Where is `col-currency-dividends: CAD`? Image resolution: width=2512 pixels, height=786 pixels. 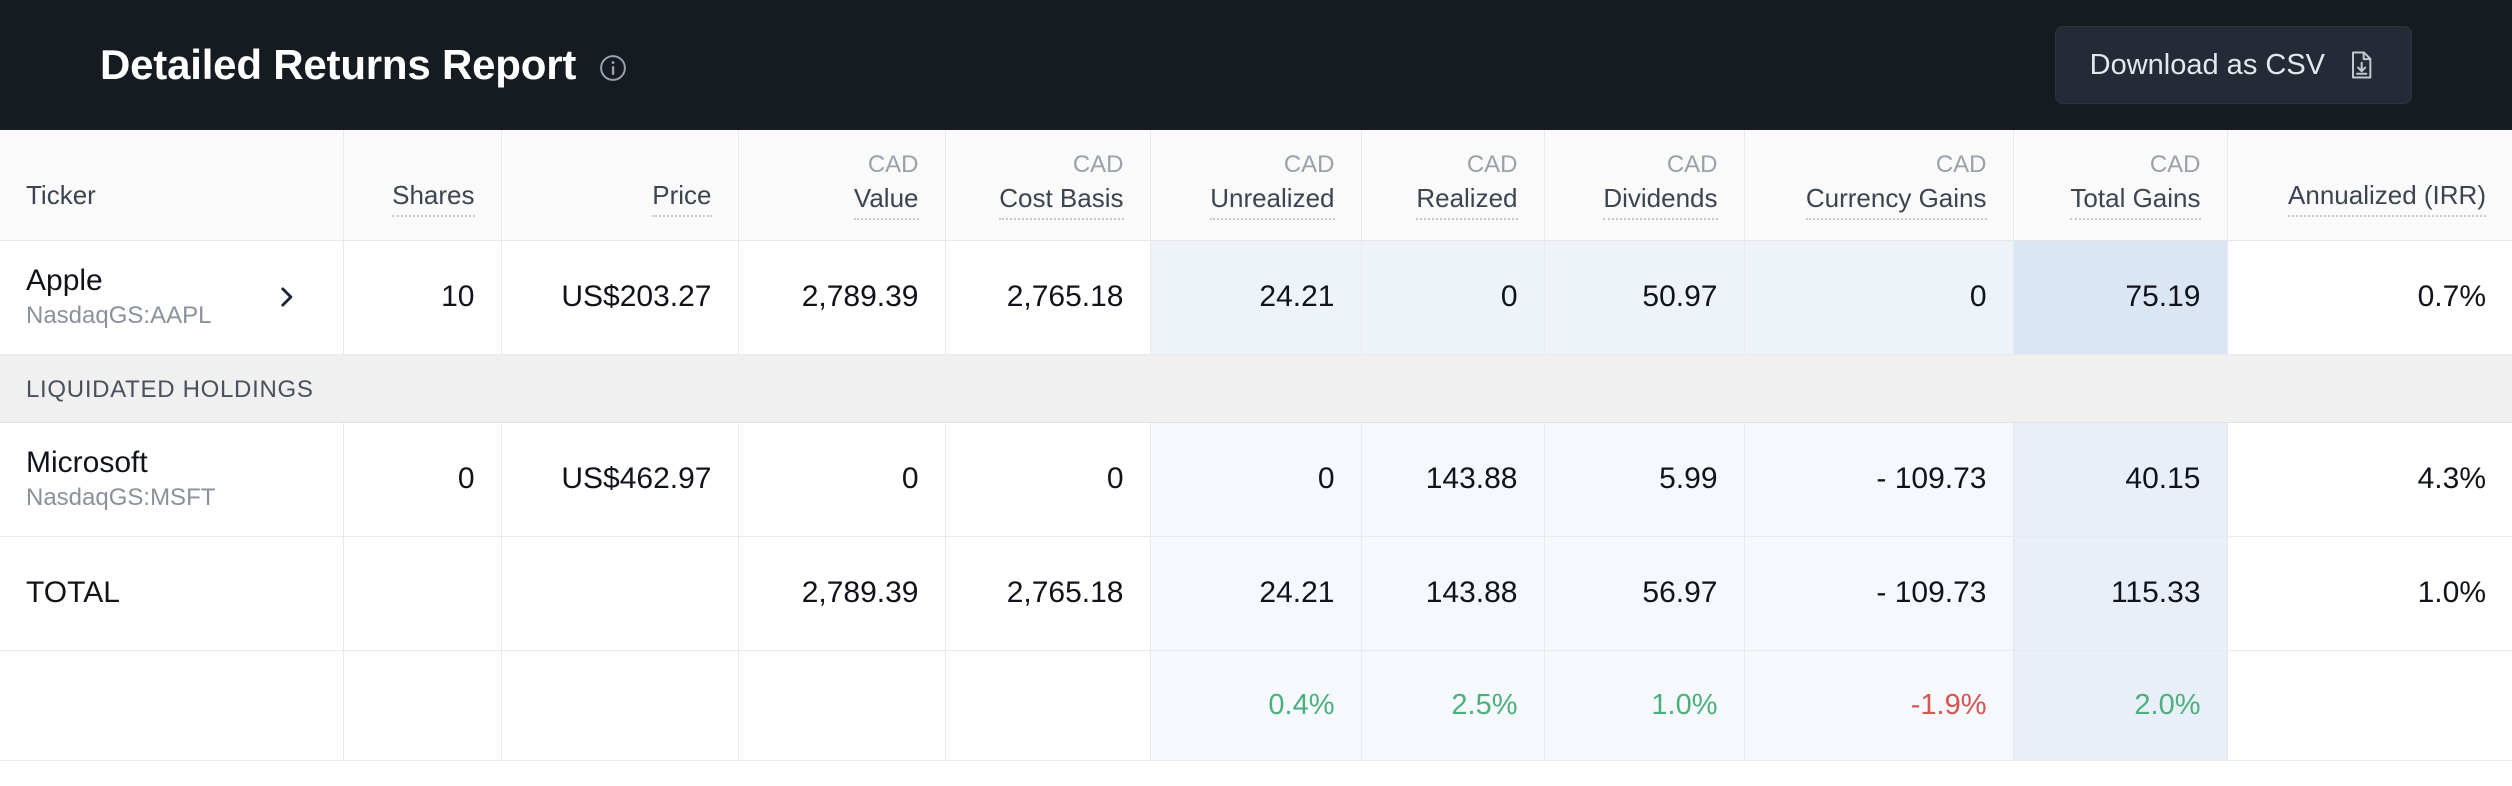 col-currency-dividends: CAD is located at coordinates (1692, 164).